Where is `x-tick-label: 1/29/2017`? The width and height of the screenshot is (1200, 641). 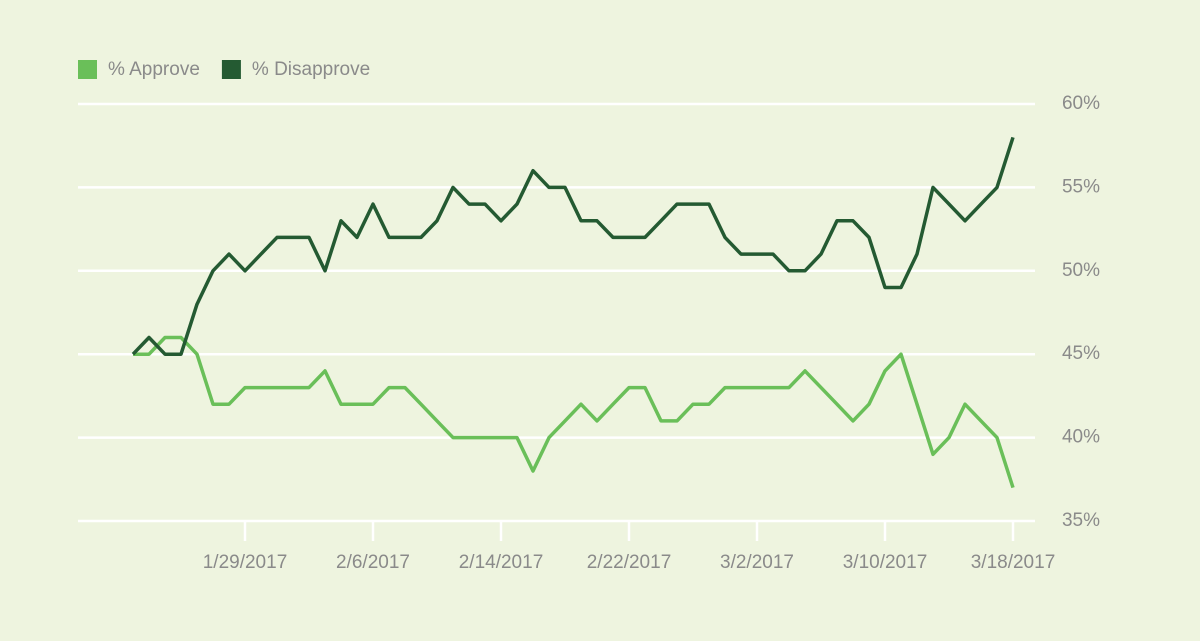 x-tick-label: 1/29/2017 is located at coordinates (245, 562).